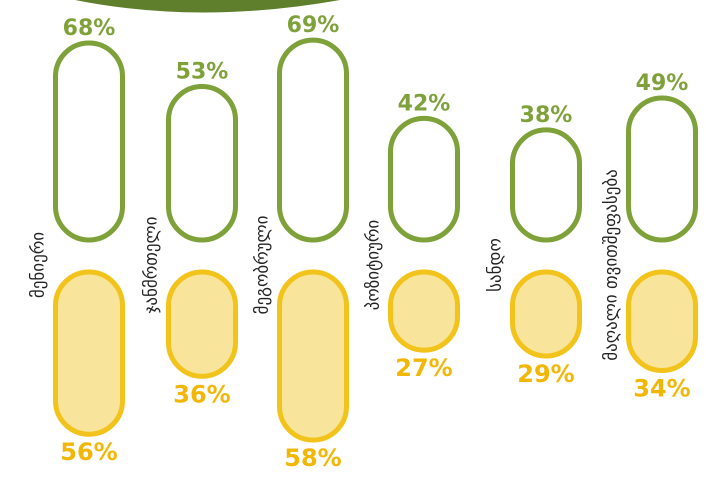 This screenshot has height=477, width=706. Describe the element at coordinates (661, 389) in the screenshot. I see `yellow-value-label: 34%` at that location.